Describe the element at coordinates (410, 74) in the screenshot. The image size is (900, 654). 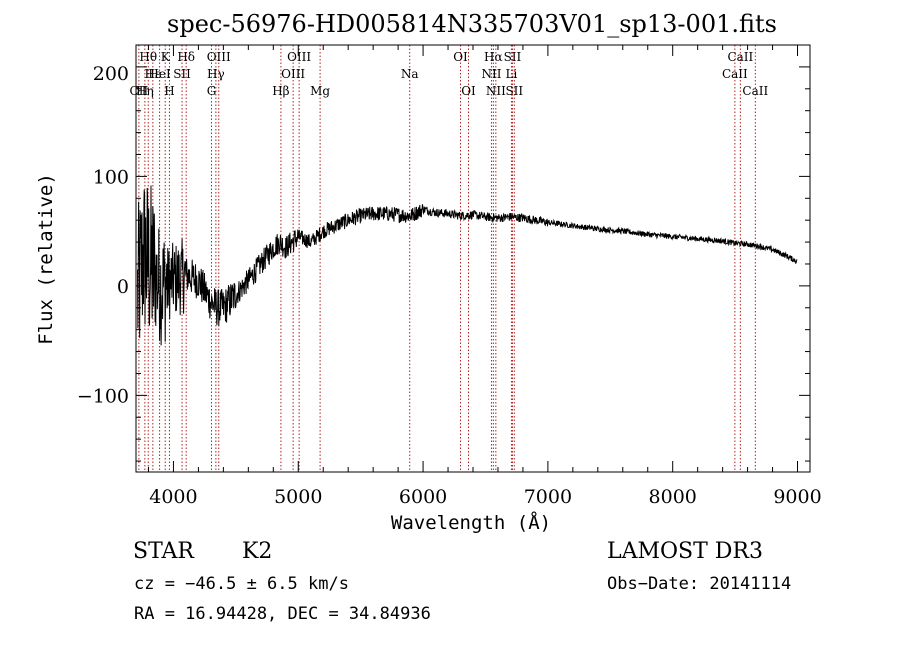
I see `line-label: Na` at that location.